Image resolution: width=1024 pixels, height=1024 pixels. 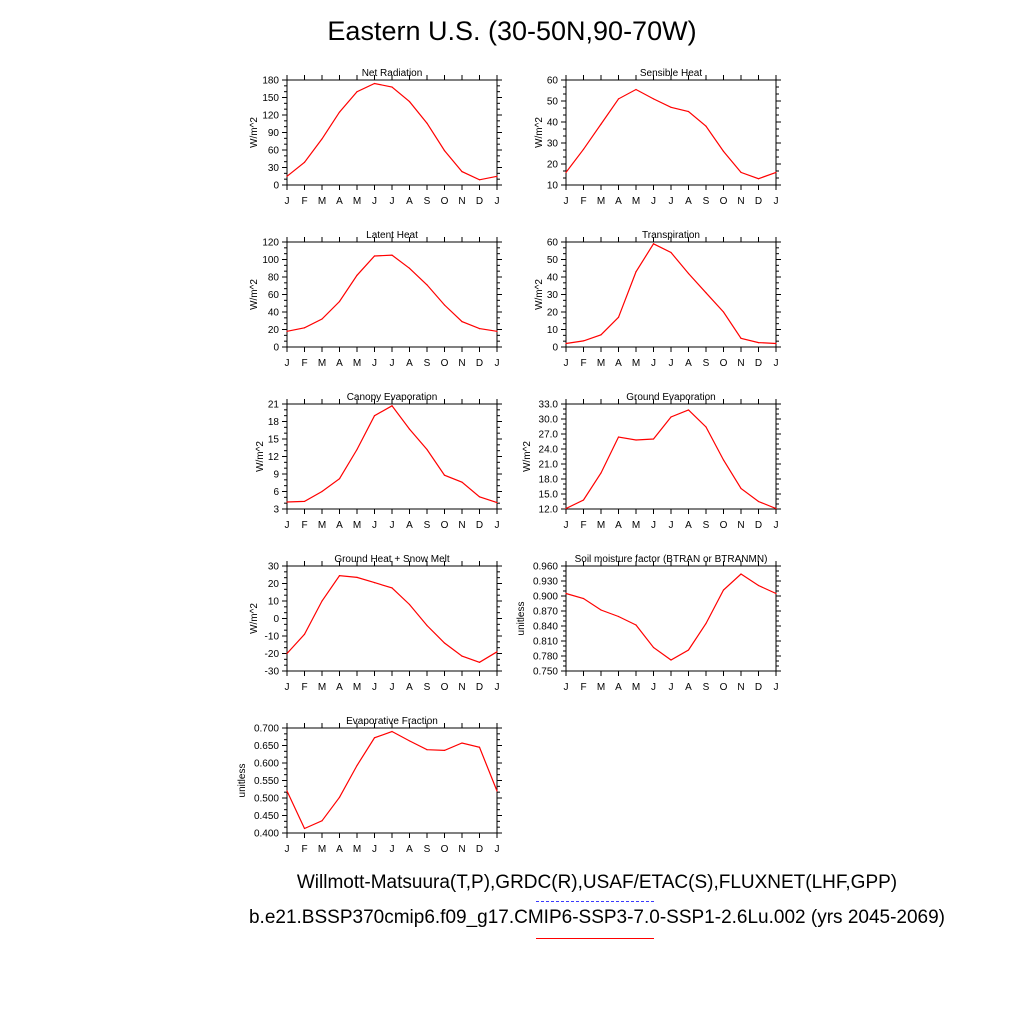 What do you see at coordinates (392, 235) in the screenshot?
I see `panel-title: Latent Heat` at bounding box center [392, 235].